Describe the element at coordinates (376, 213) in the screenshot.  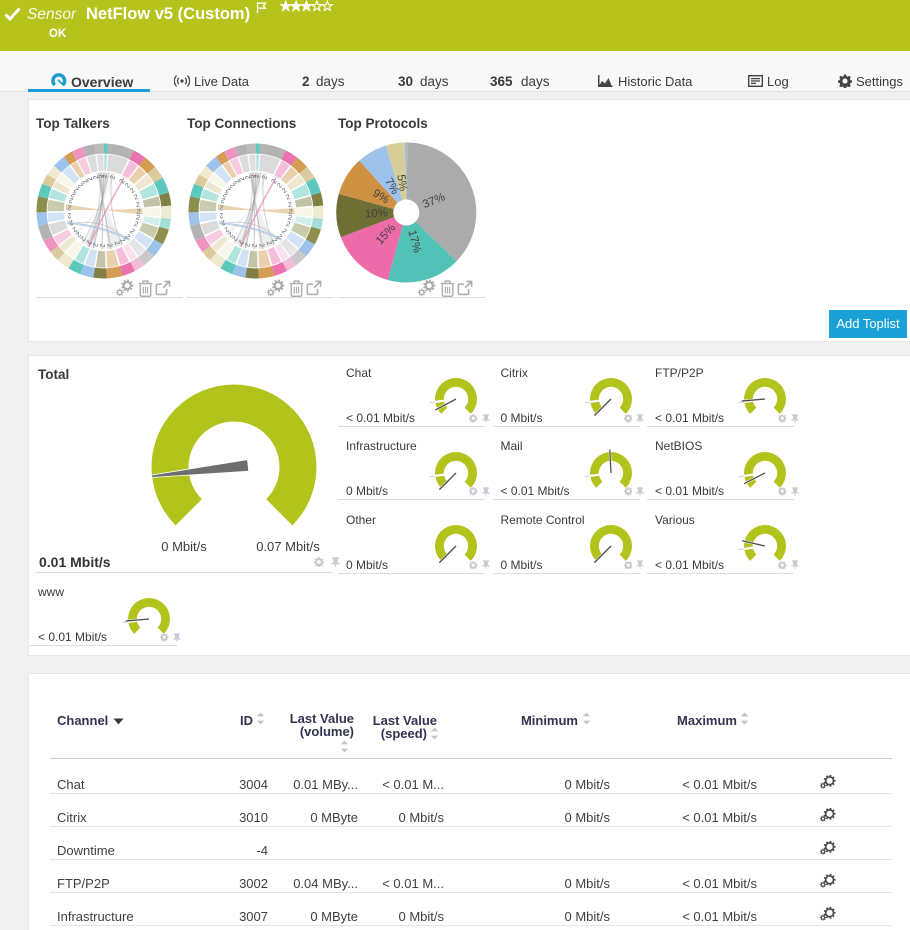
I see `svg-text: 10%` at that location.